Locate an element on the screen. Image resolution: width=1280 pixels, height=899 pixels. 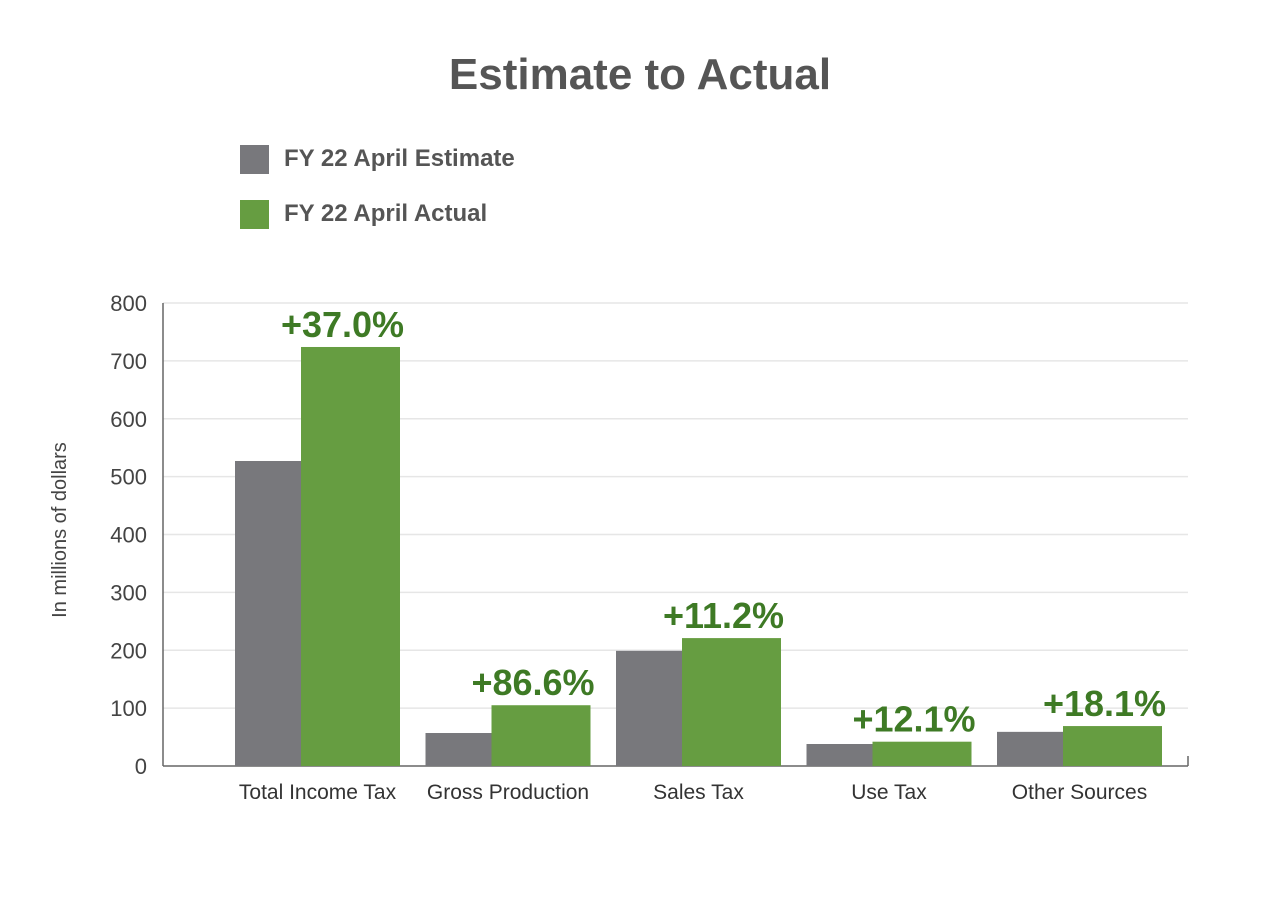
y-tick-label: 400 is located at coordinates (128, 535).